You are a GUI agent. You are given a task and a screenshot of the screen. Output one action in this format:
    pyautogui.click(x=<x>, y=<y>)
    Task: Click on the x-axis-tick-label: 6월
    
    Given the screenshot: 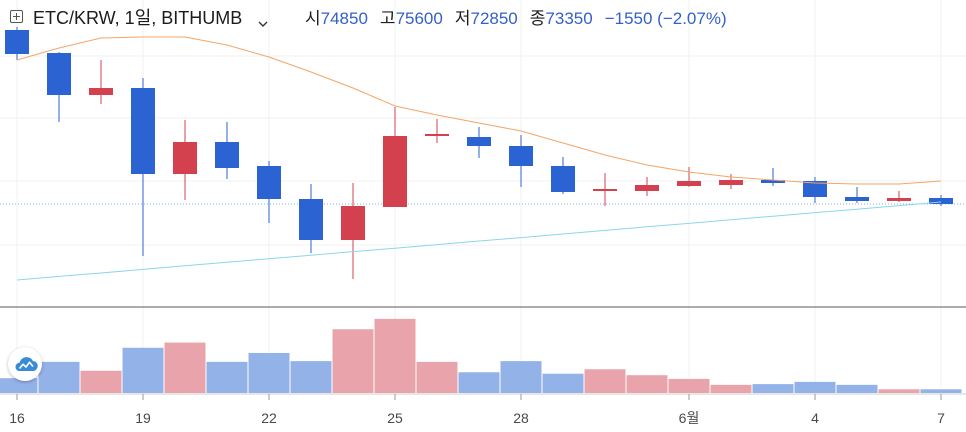 What is the action you would take?
    pyautogui.click(x=689, y=418)
    